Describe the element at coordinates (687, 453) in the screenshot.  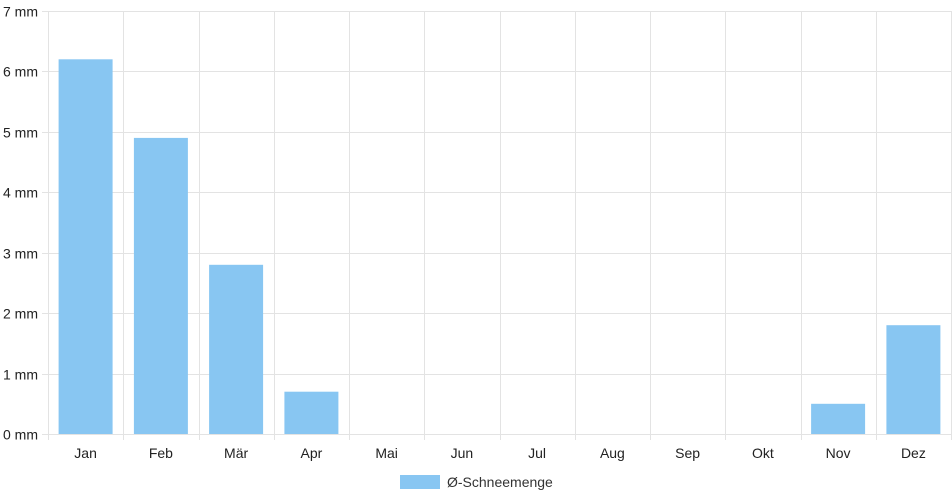
I see `x-tick-label: Sep` at that location.